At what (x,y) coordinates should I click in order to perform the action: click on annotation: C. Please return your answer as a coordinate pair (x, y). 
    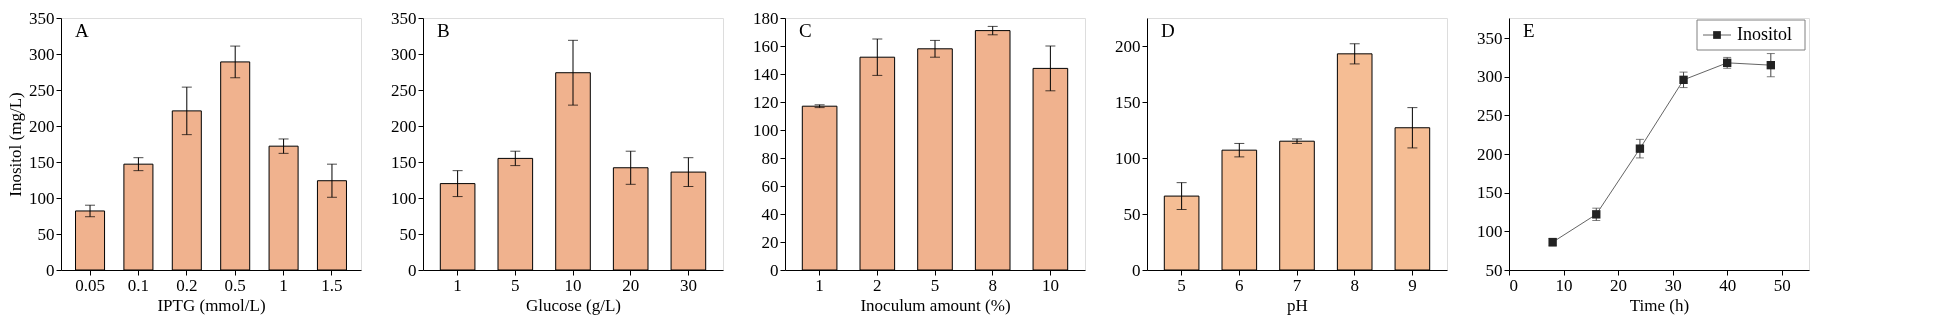
    Looking at the image, I should click on (805, 30).